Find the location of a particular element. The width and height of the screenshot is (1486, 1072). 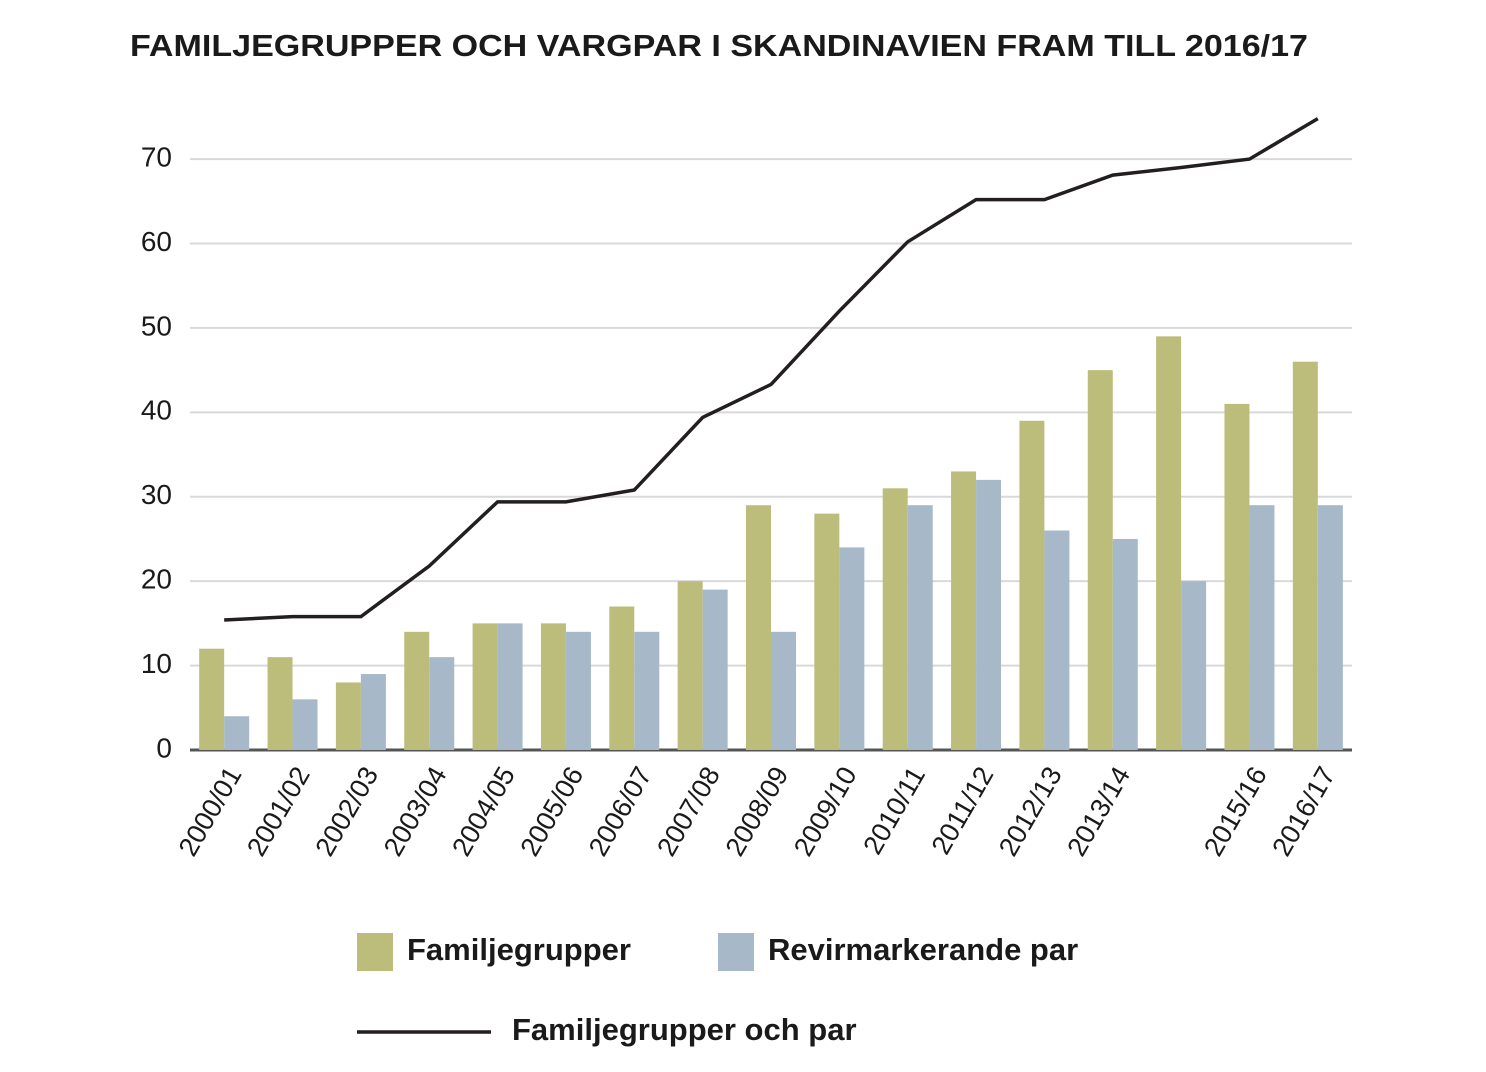

y-tick-label: 10 is located at coordinates (156, 663).